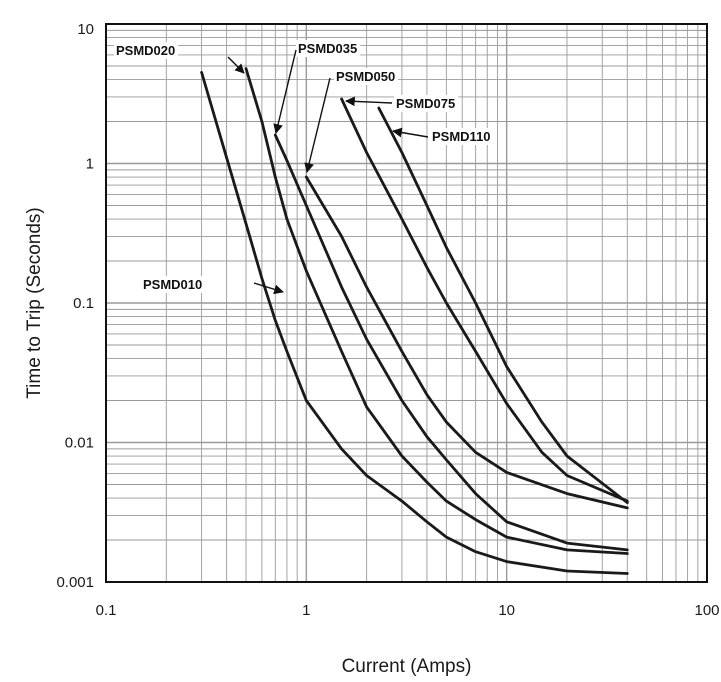  Describe the element at coordinates (106, 610) in the screenshot. I see `x-tick-label: 0.1` at that location.